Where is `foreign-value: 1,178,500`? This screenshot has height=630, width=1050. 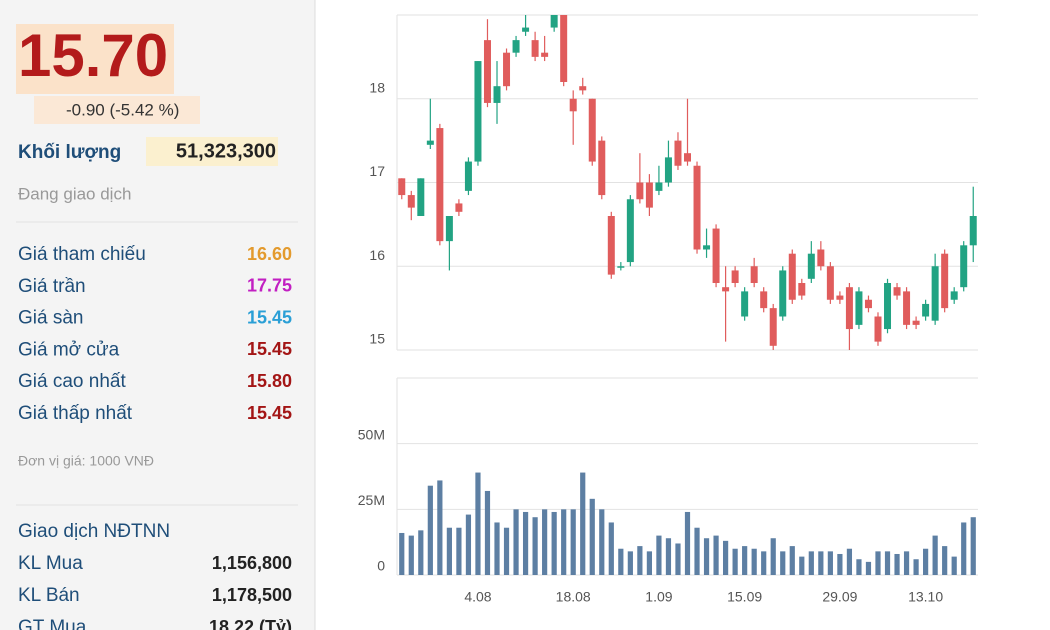
foreign-value: 1,178,500 is located at coordinates (252, 595).